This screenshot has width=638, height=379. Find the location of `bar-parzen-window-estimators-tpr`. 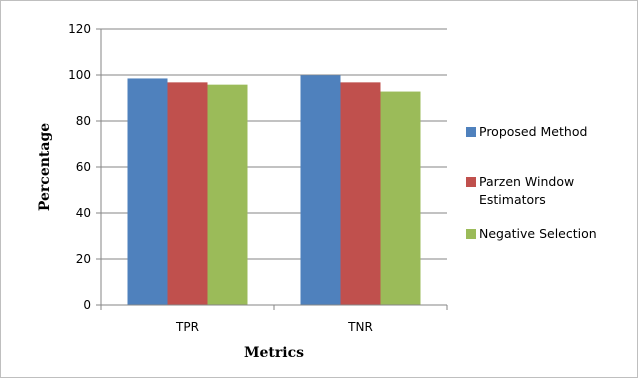

bar-parzen-window-estimators-tpr is located at coordinates (187, 193).